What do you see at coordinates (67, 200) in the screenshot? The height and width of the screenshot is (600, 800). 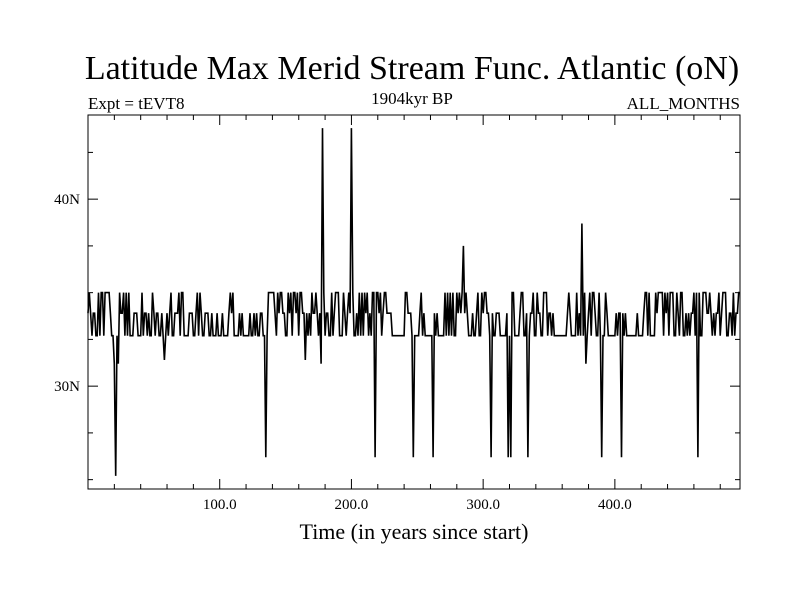 I see `y-tick-label: 40N` at bounding box center [67, 200].